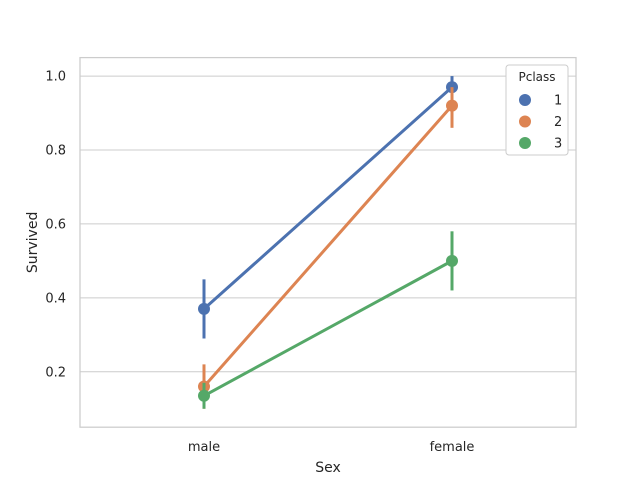 This screenshot has height=480, width=640. I want to click on legend: Pclass 1 2 3, so click(537, 110).